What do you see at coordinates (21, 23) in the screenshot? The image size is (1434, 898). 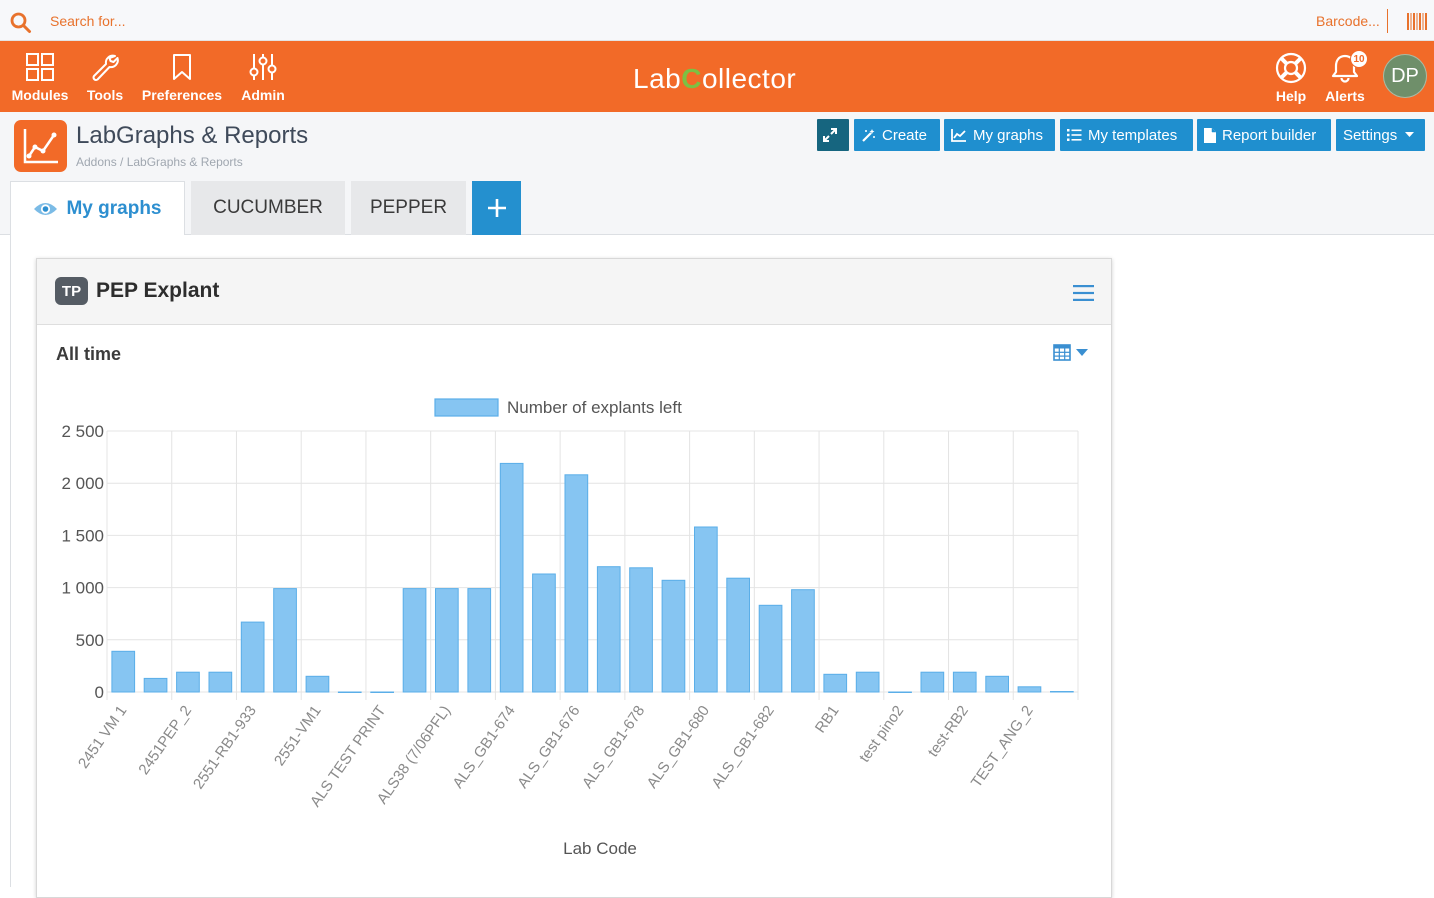 I see `search-icon` at bounding box center [21, 23].